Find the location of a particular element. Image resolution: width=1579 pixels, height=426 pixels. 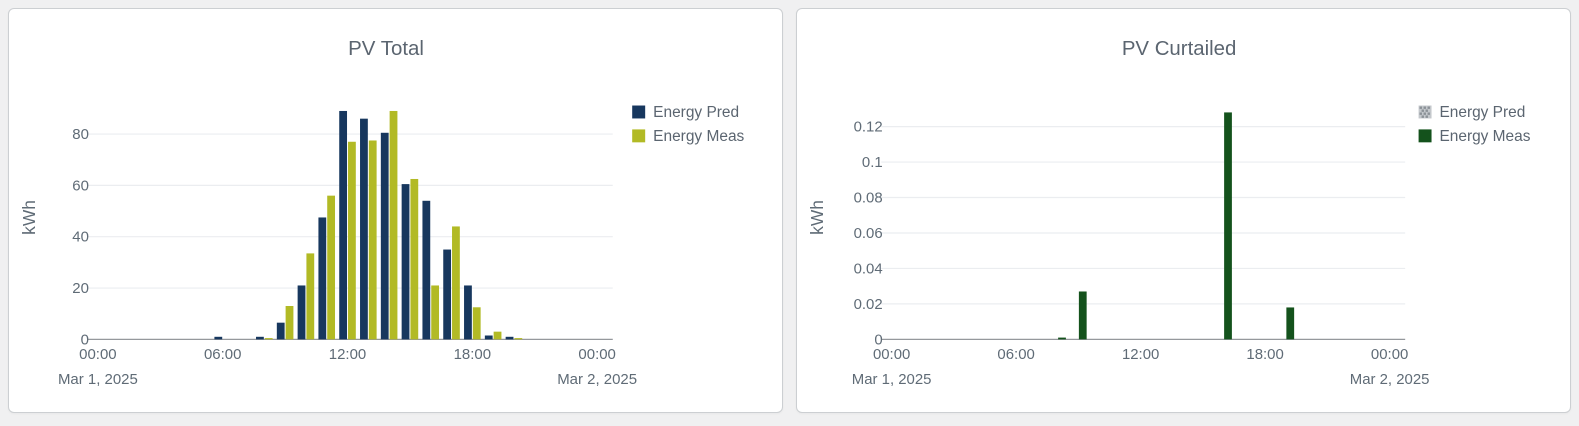

bar-energy-meas-h11 is located at coordinates (331, 267).